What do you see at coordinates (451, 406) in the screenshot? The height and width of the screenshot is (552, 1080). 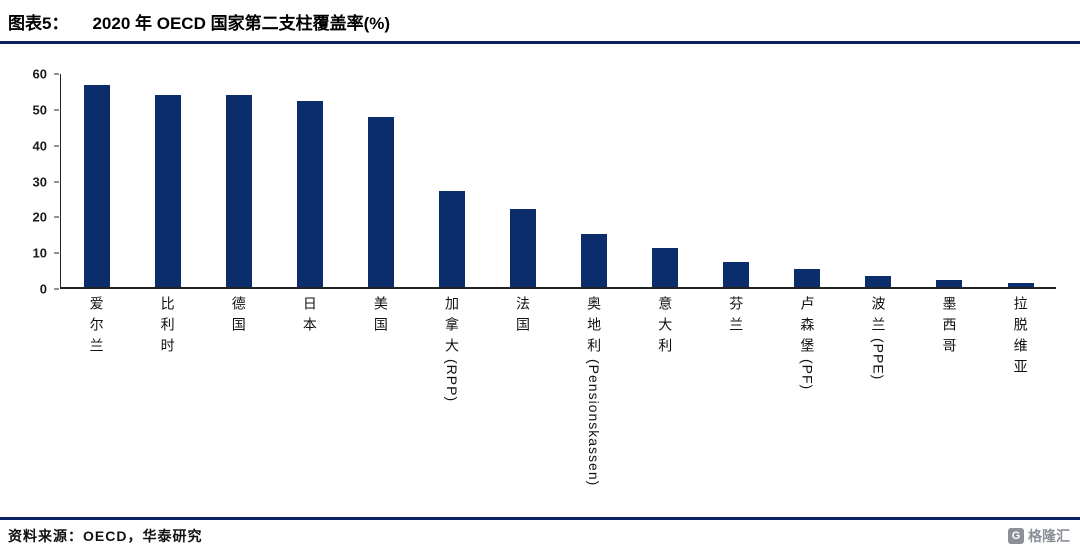 I see `x-label-cell: 加拿大(RPP)` at bounding box center [451, 406].